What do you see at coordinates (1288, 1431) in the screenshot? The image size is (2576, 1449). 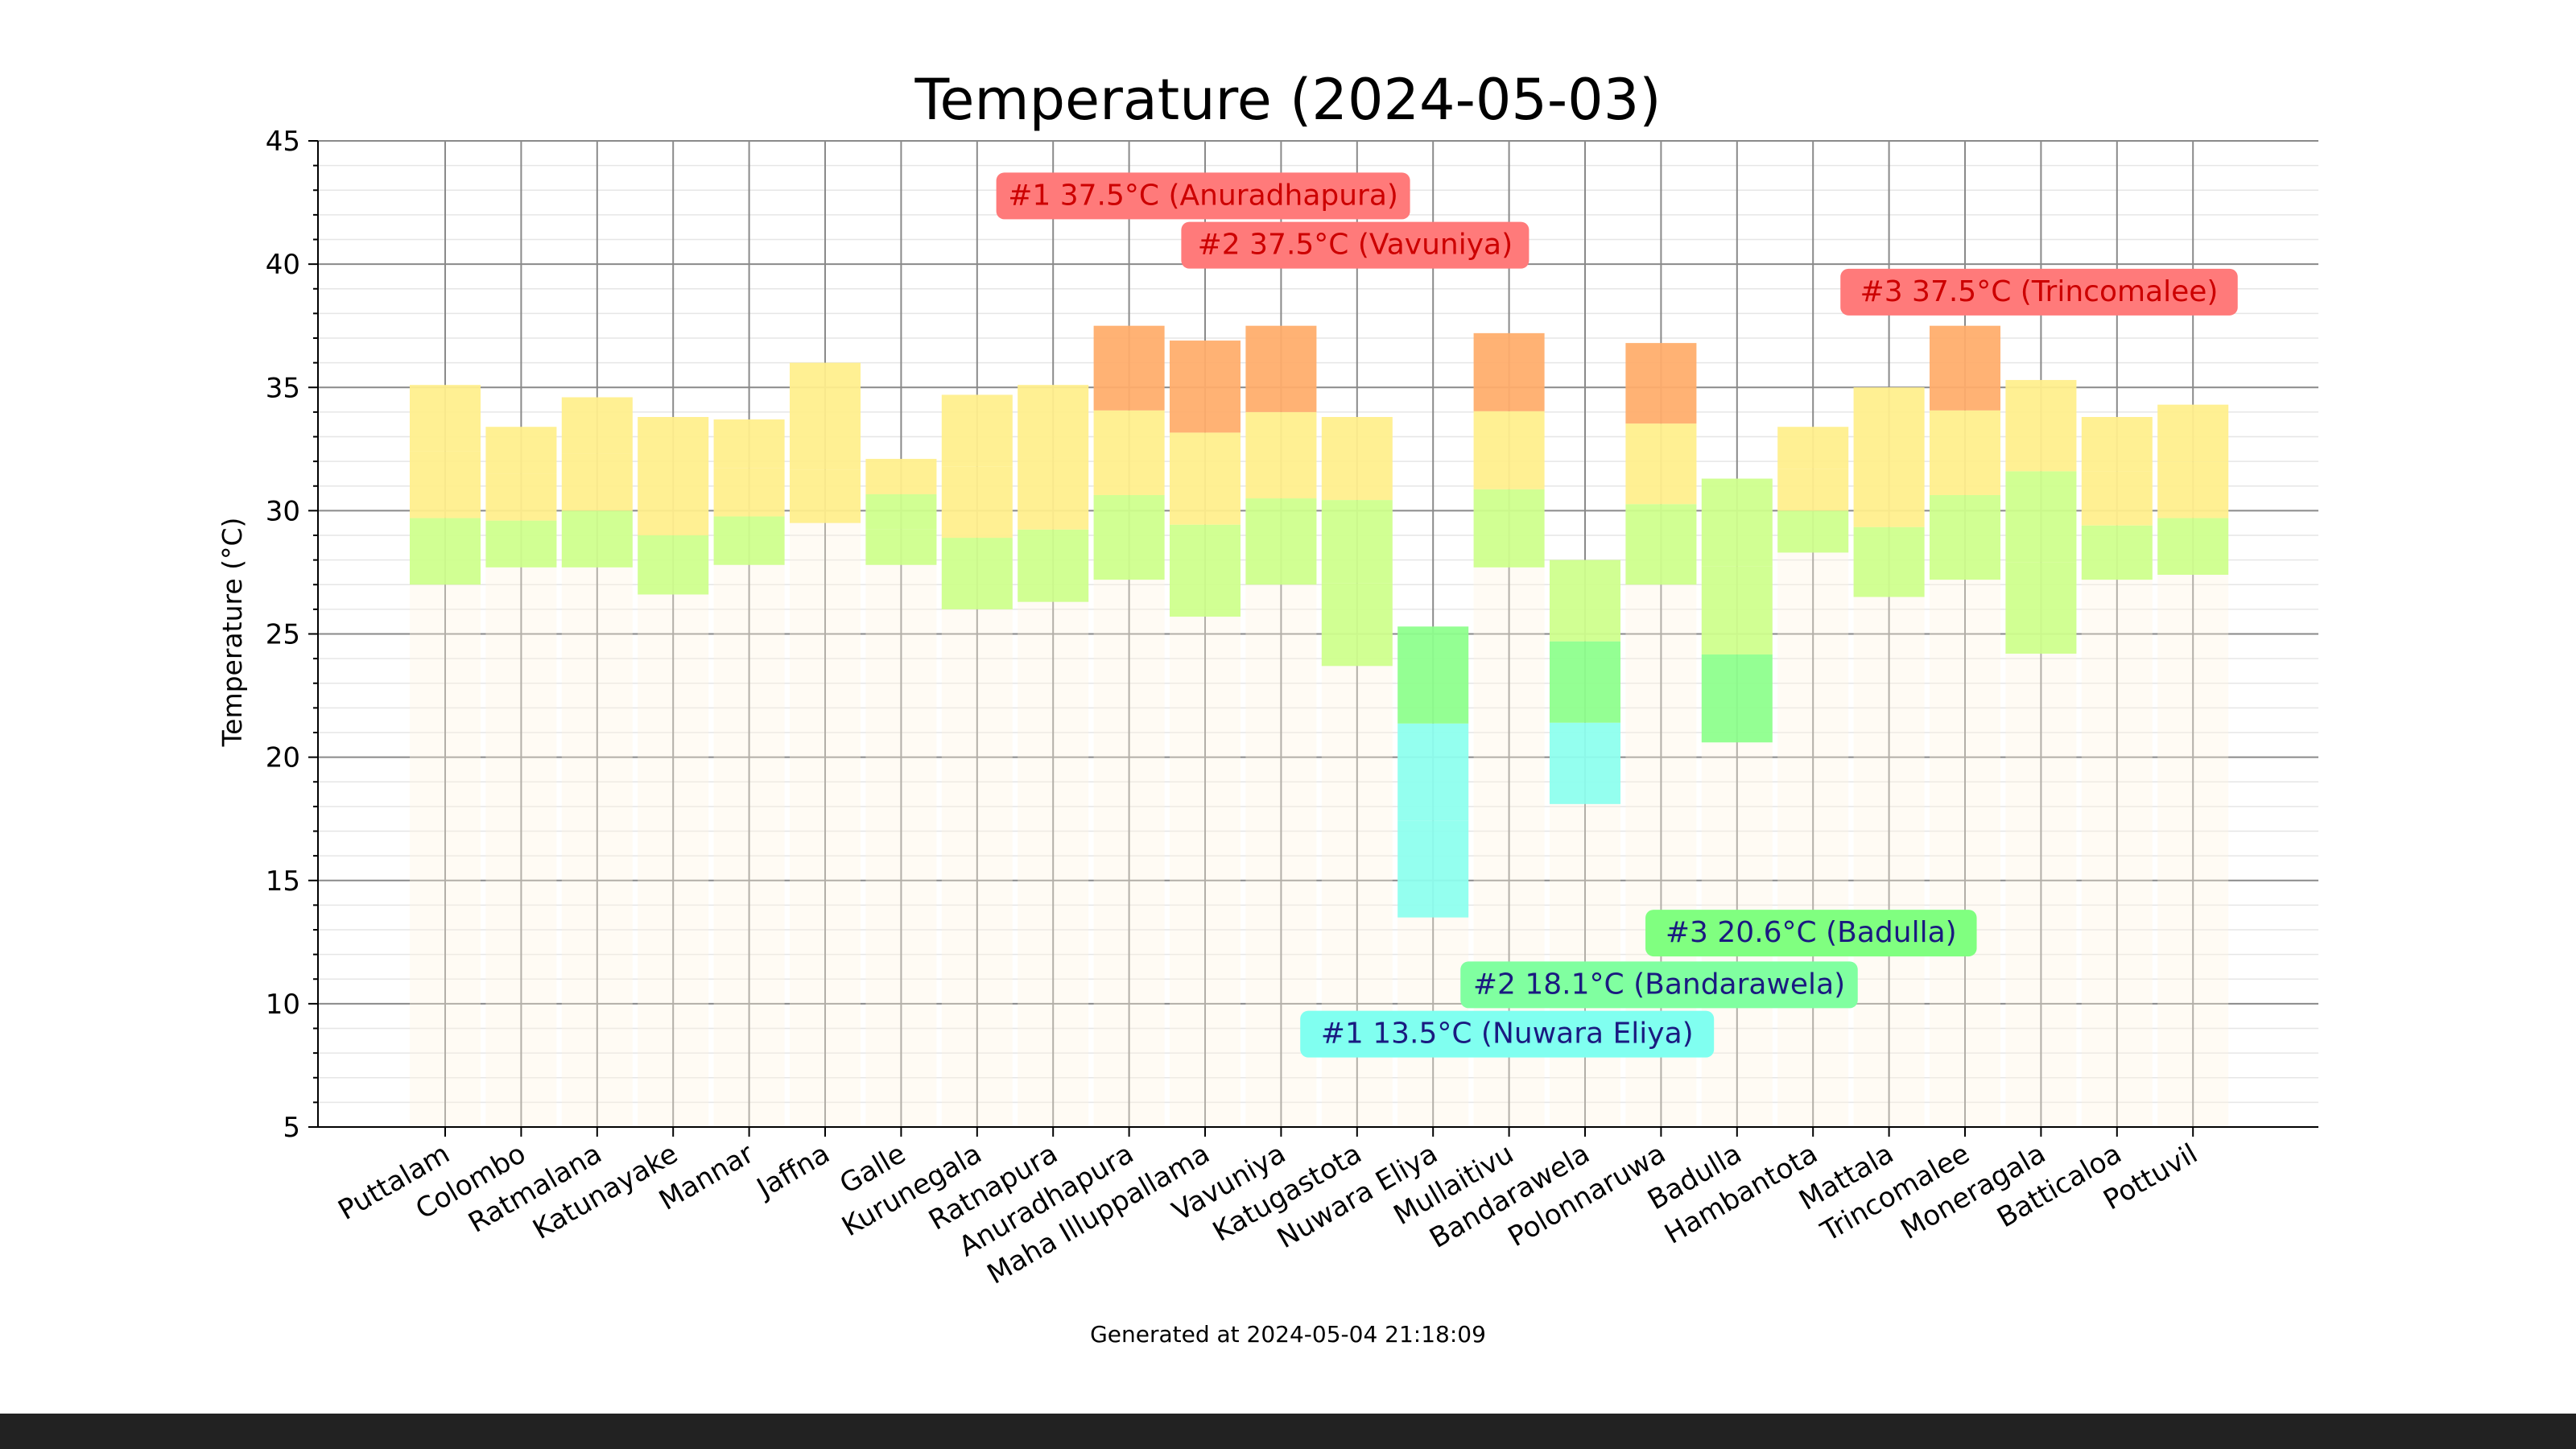 I see `bottom-bar` at bounding box center [1288, 1431].